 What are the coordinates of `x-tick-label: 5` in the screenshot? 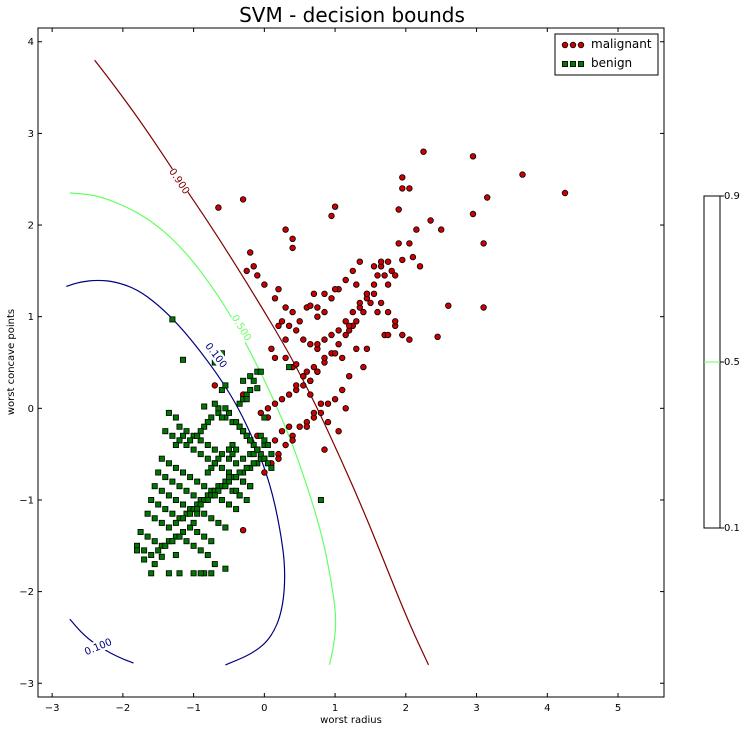 It's located at (618, 708).